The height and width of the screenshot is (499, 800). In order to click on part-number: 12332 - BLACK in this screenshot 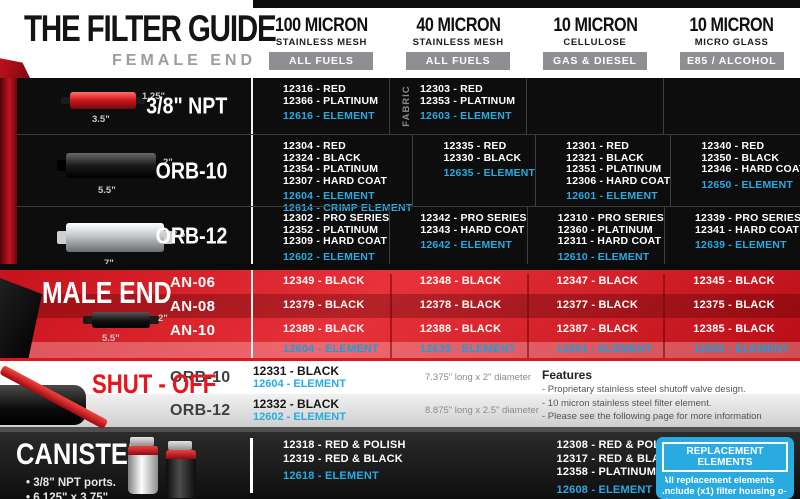, I will do `click(296, 404)`.